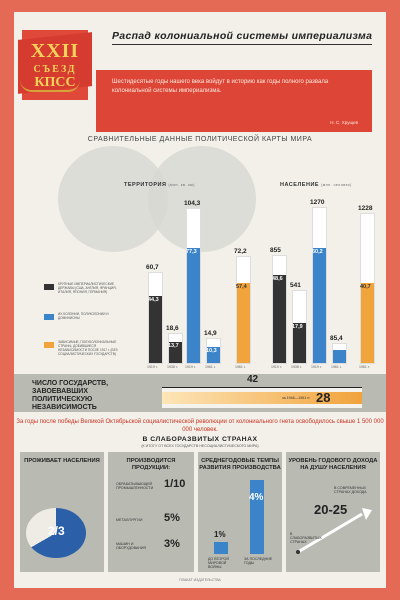 The width and height of the screenshot is (400, 600). I want to click on bar-mid-value: 17,9, so click(297, 327).